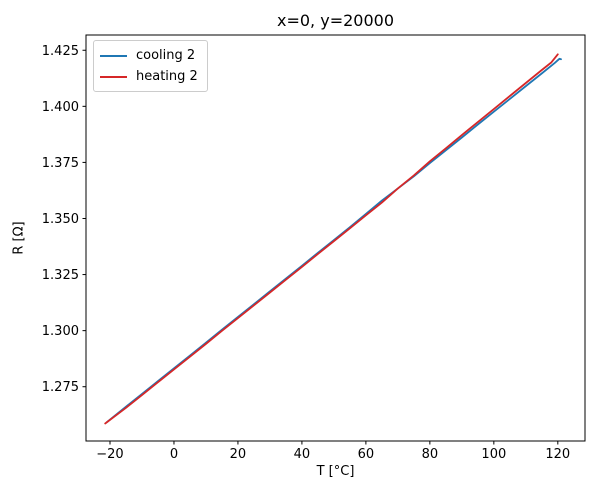 This screenshot has height=500, width=600. What do you see at coordinates (60, 163) in the screenshot?
I see `y-tick-label: 1.375` at bounding box center [60, 163].